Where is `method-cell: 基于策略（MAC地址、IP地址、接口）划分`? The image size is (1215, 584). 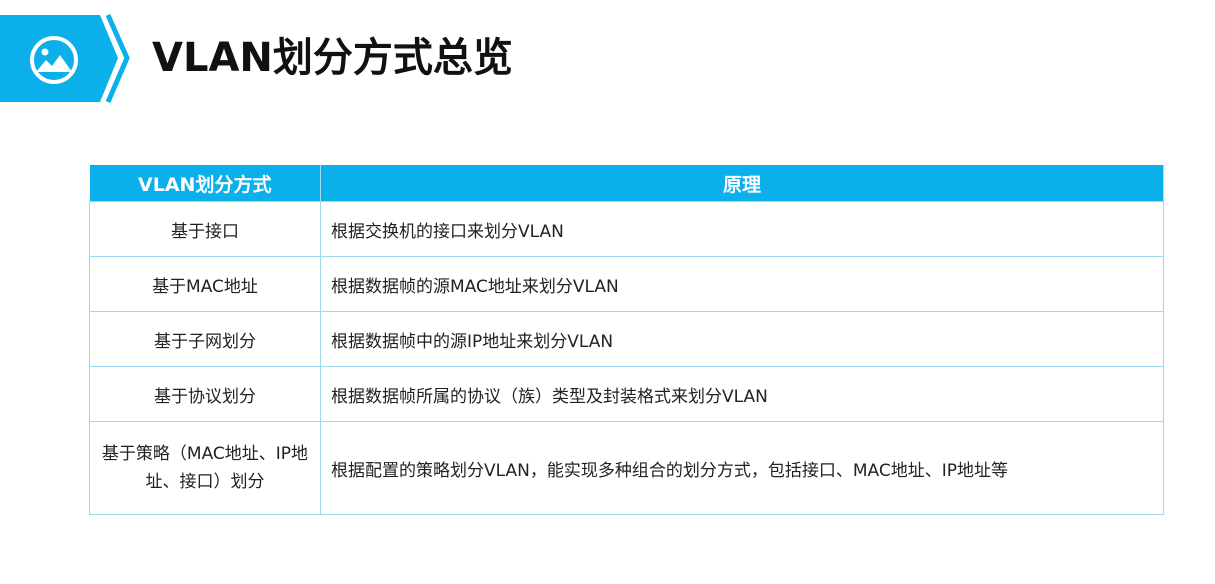 method-cell: 基于策略（MAC地址、IP地址、接口）划分 is located at coordinates (205, 468).